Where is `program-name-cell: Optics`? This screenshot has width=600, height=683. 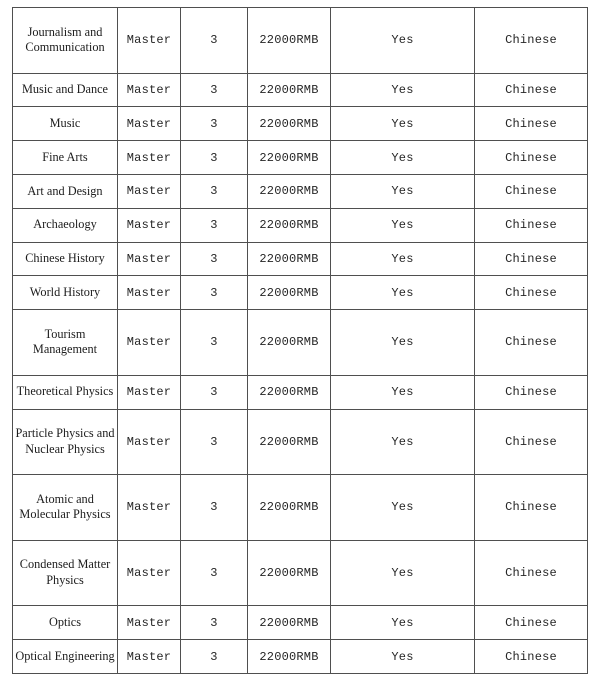 program-name-cell: Optics is located at coordinates (65, 623).